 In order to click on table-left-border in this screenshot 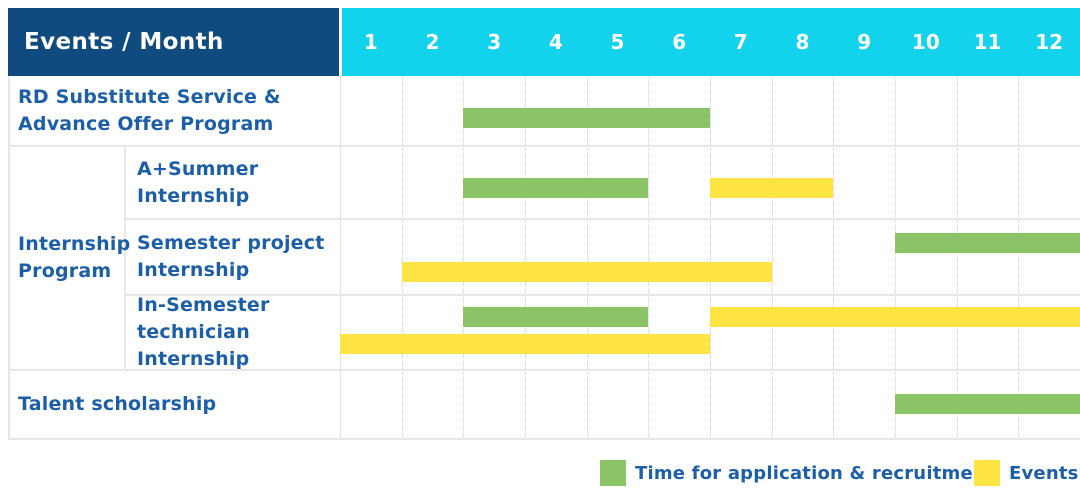, I will do `click(9, 257)`.